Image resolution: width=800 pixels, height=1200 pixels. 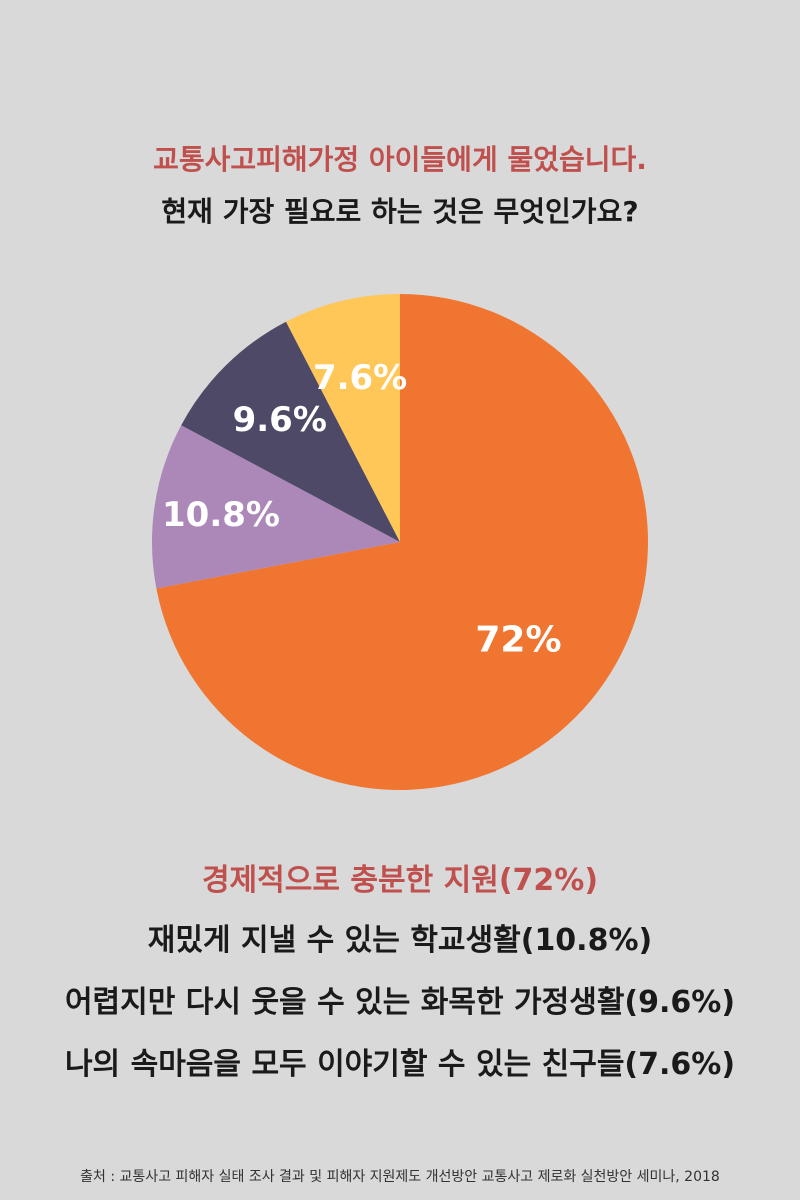 I want to click on pie-label-school-life: 10.8%, so click(x=221, y=515).